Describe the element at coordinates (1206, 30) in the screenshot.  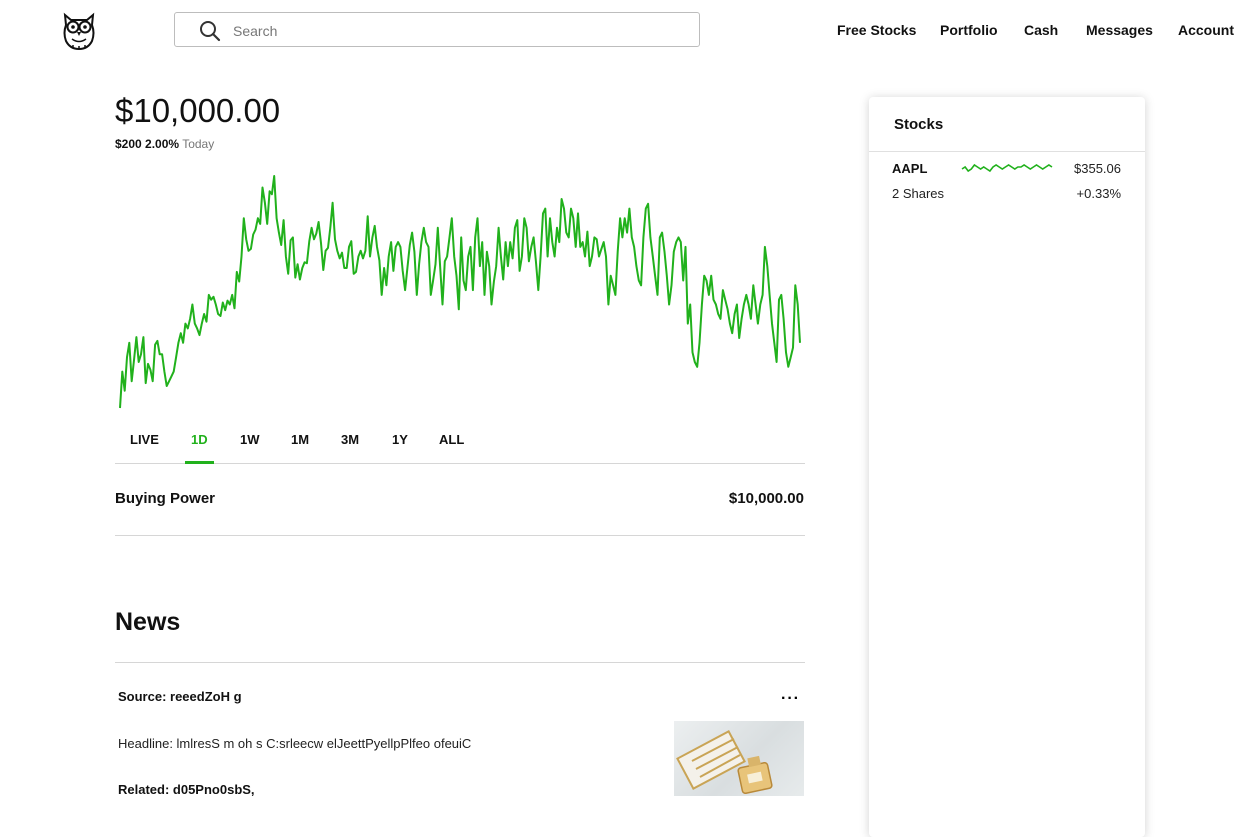
I see `nav-account: Account` at that location.